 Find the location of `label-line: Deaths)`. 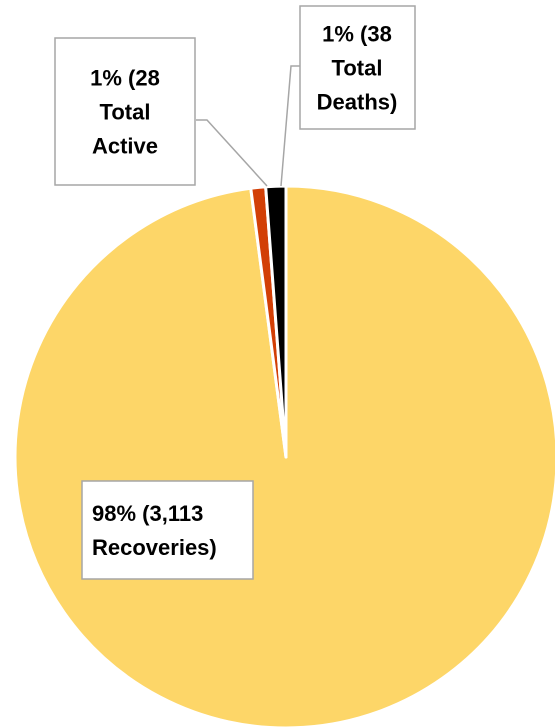

label-line: Deaths) is located at coordinates (357, 102).